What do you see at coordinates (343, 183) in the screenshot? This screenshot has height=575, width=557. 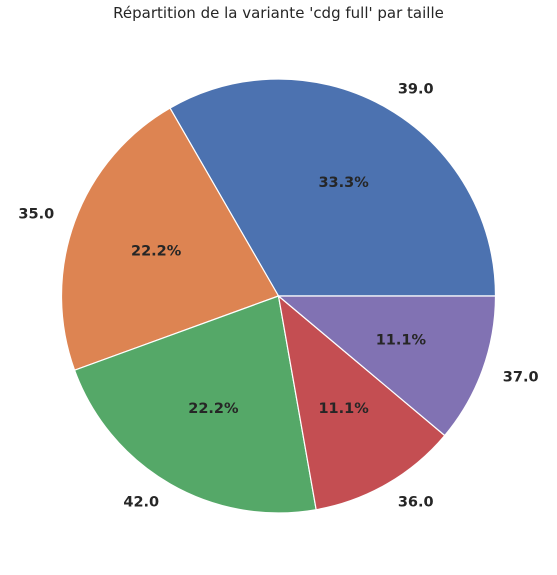 I see `percent-label-39.0: 33.3%` at bounding box center [343, 183].